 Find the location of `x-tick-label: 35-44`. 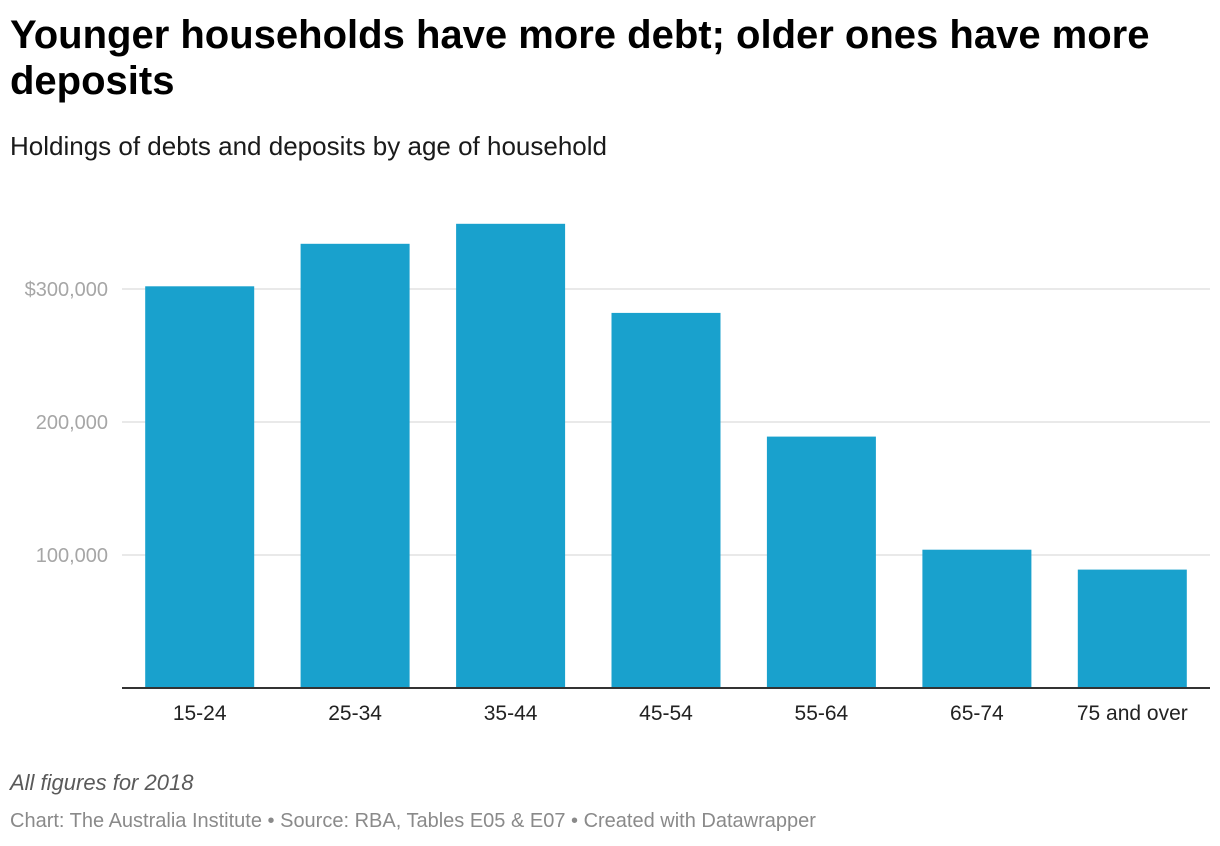

x-tick-label: 35-44 is located at coordinates (511, 713).